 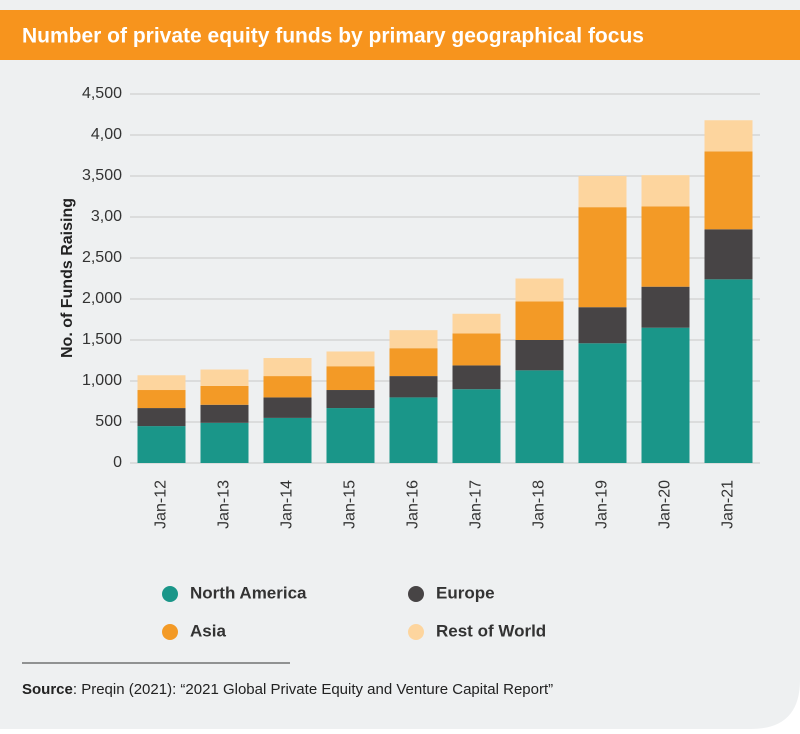 What do you see at coordinates (224, 504) in the screenshot?
I see `x-tick-label: Jan-13` at bounding box center [224, 504].